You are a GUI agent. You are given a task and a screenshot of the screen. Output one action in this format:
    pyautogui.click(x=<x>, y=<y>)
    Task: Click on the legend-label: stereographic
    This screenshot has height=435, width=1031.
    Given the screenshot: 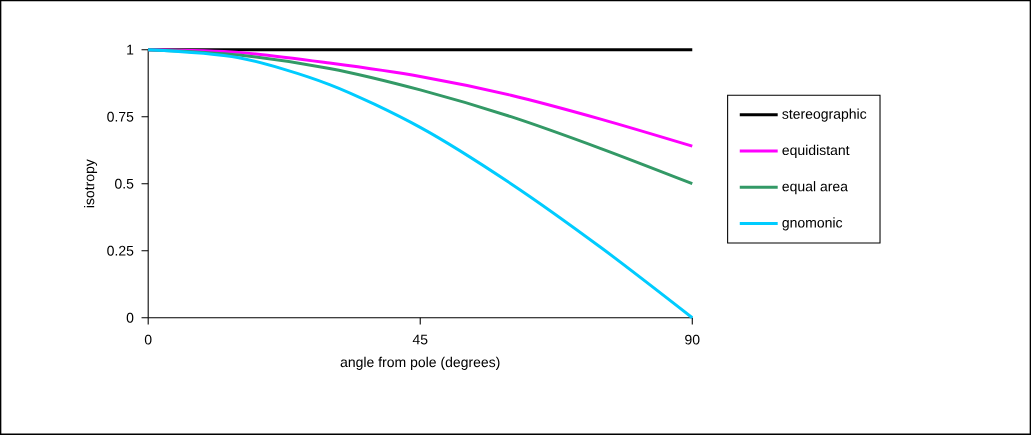 What is the action you would take?
    pyautogui.click(x=824, y=115)
    